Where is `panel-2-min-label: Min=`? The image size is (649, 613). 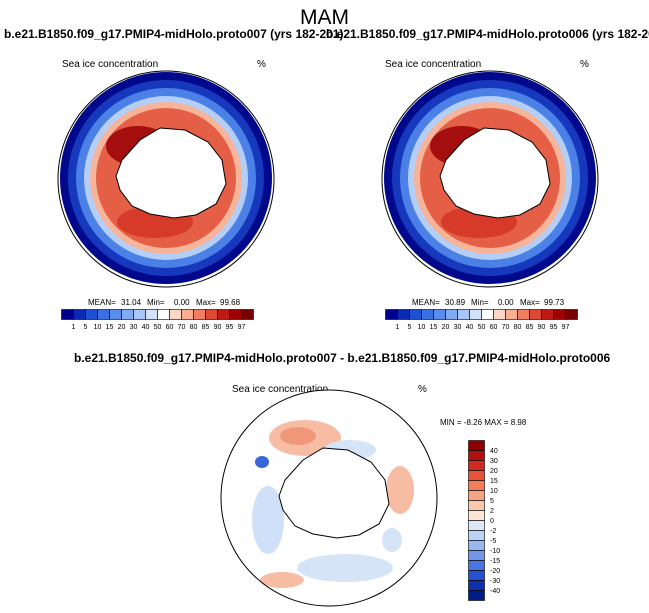
panel-2-min-label: Min= is located at coordinates (480, 302).